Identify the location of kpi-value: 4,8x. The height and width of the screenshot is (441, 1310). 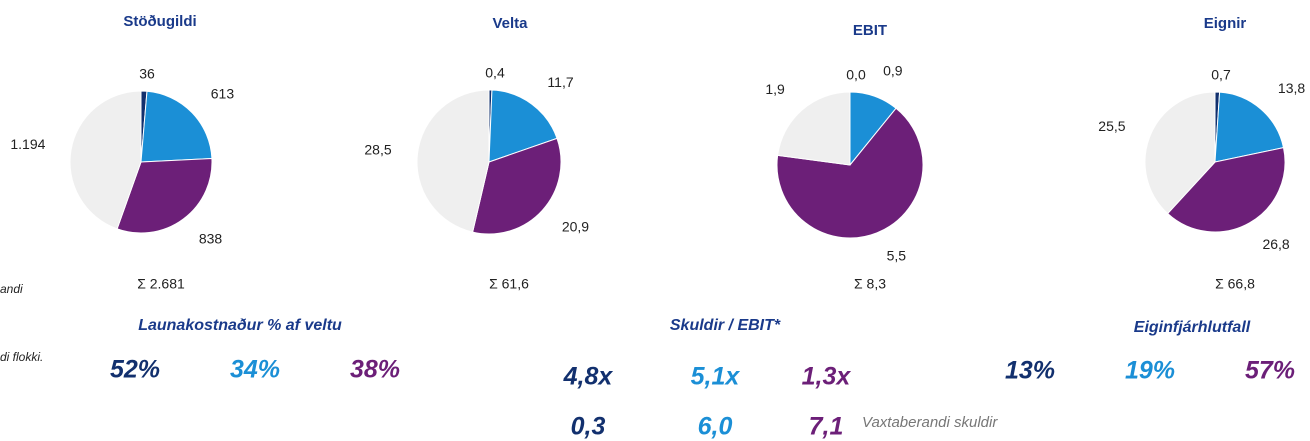
(588, 377).